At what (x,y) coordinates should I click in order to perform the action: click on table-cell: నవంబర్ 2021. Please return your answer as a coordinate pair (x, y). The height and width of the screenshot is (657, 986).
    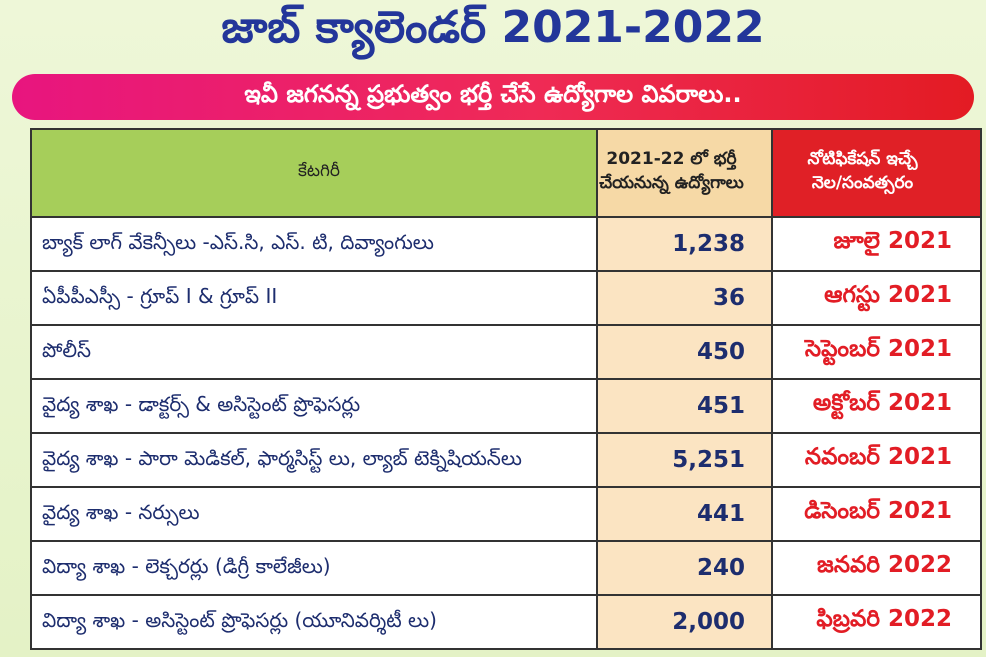
    Looking at the image, I should click on (876, 460).